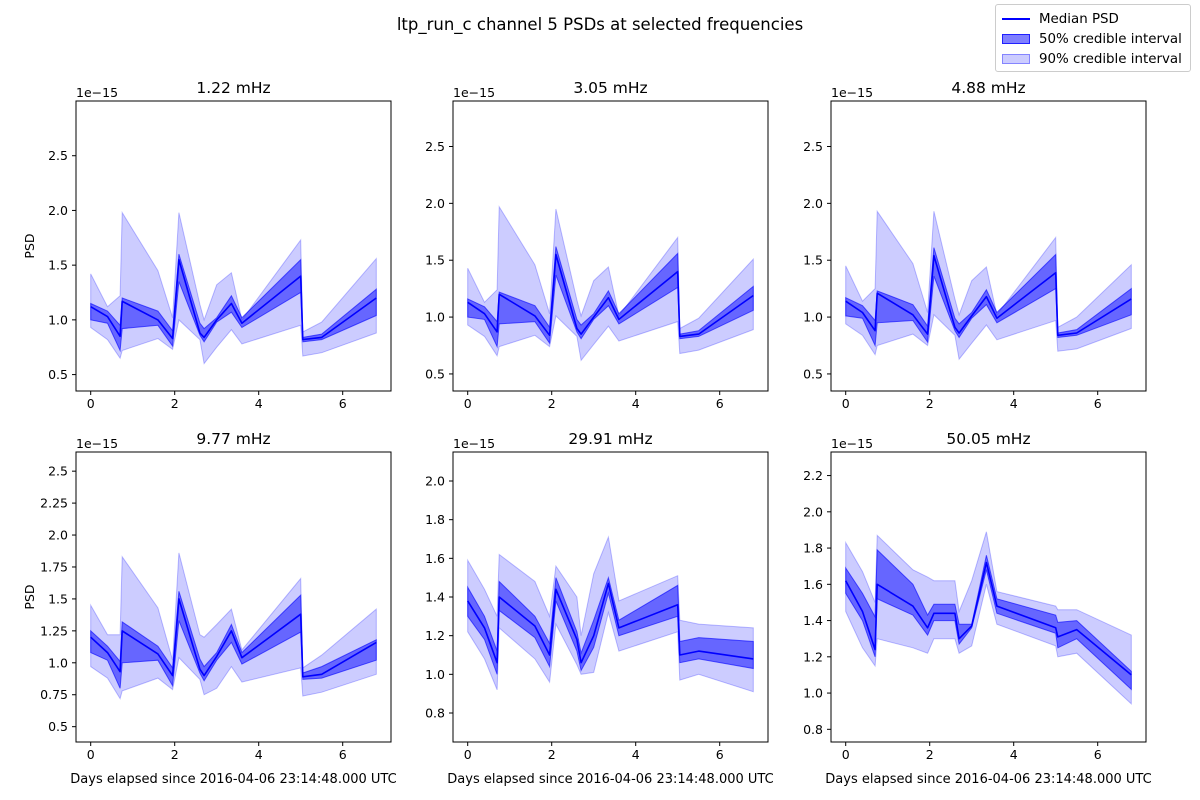  Describe the element at coordinates (610, 88) in the screenshot. I see `subplot-title: 3.05 mHz` at that location.